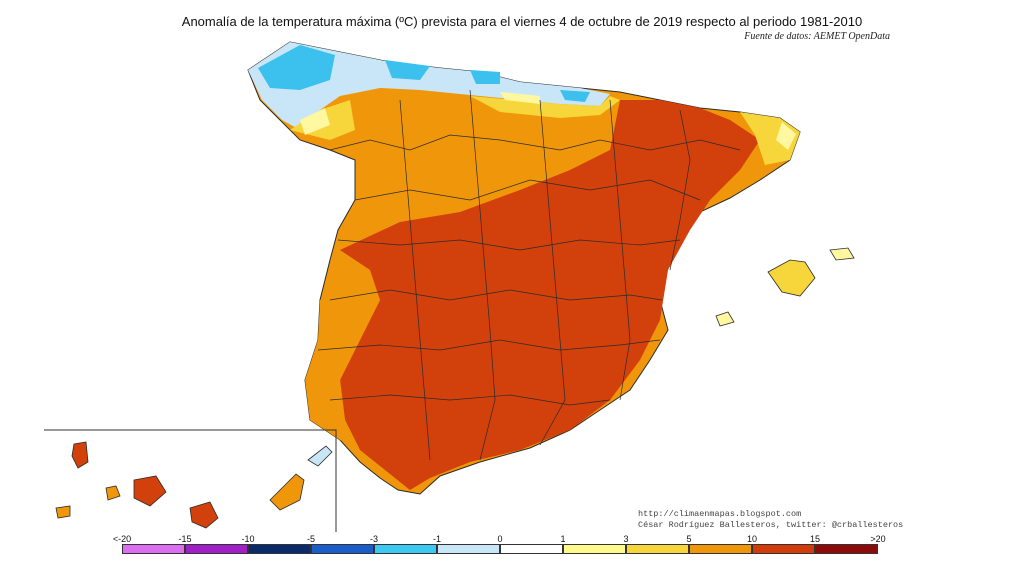 This screenshot has width=1024, height=576. Describe the element at coordinates (791, 278) in the screenshot. I see `balearic-mallorca` at that location.